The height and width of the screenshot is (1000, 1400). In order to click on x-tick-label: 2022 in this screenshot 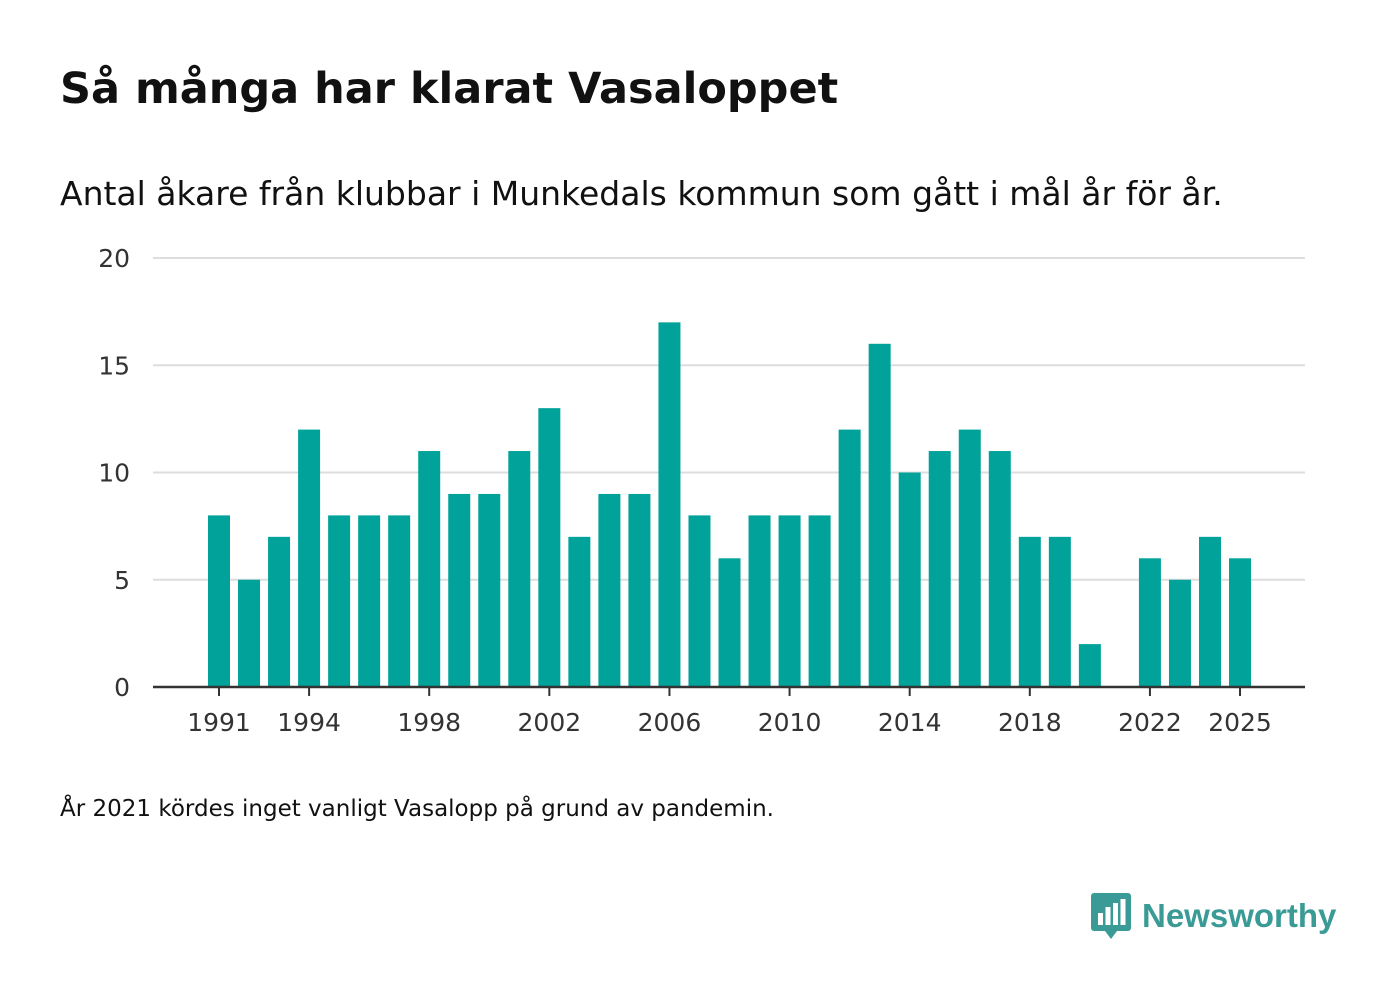, I will do `click(1150, 722)`.